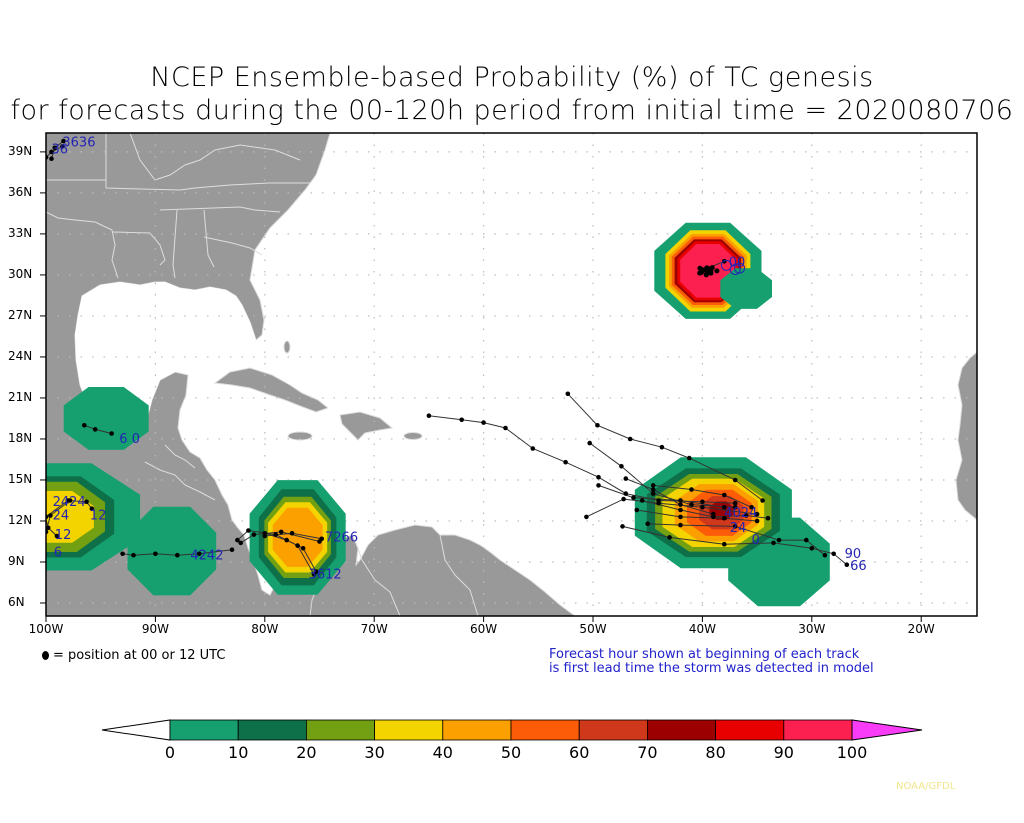  I want to click on track-hour-label: 12, so click(98, 516).